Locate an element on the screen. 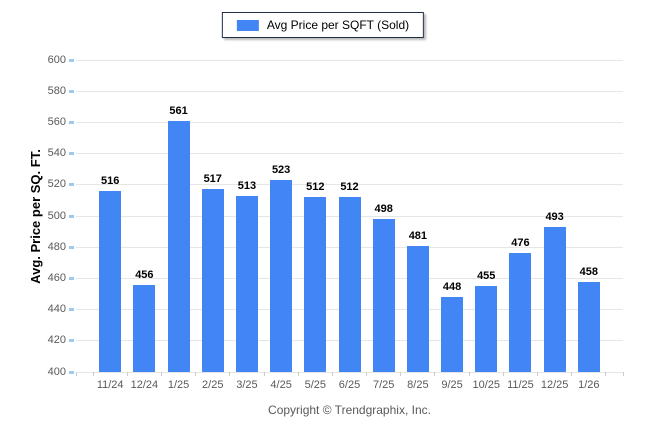 The height and width of the screenshot is (434, 646). legend: Avg Price per SQFT (Sold) is located at coordinates (323, 25).